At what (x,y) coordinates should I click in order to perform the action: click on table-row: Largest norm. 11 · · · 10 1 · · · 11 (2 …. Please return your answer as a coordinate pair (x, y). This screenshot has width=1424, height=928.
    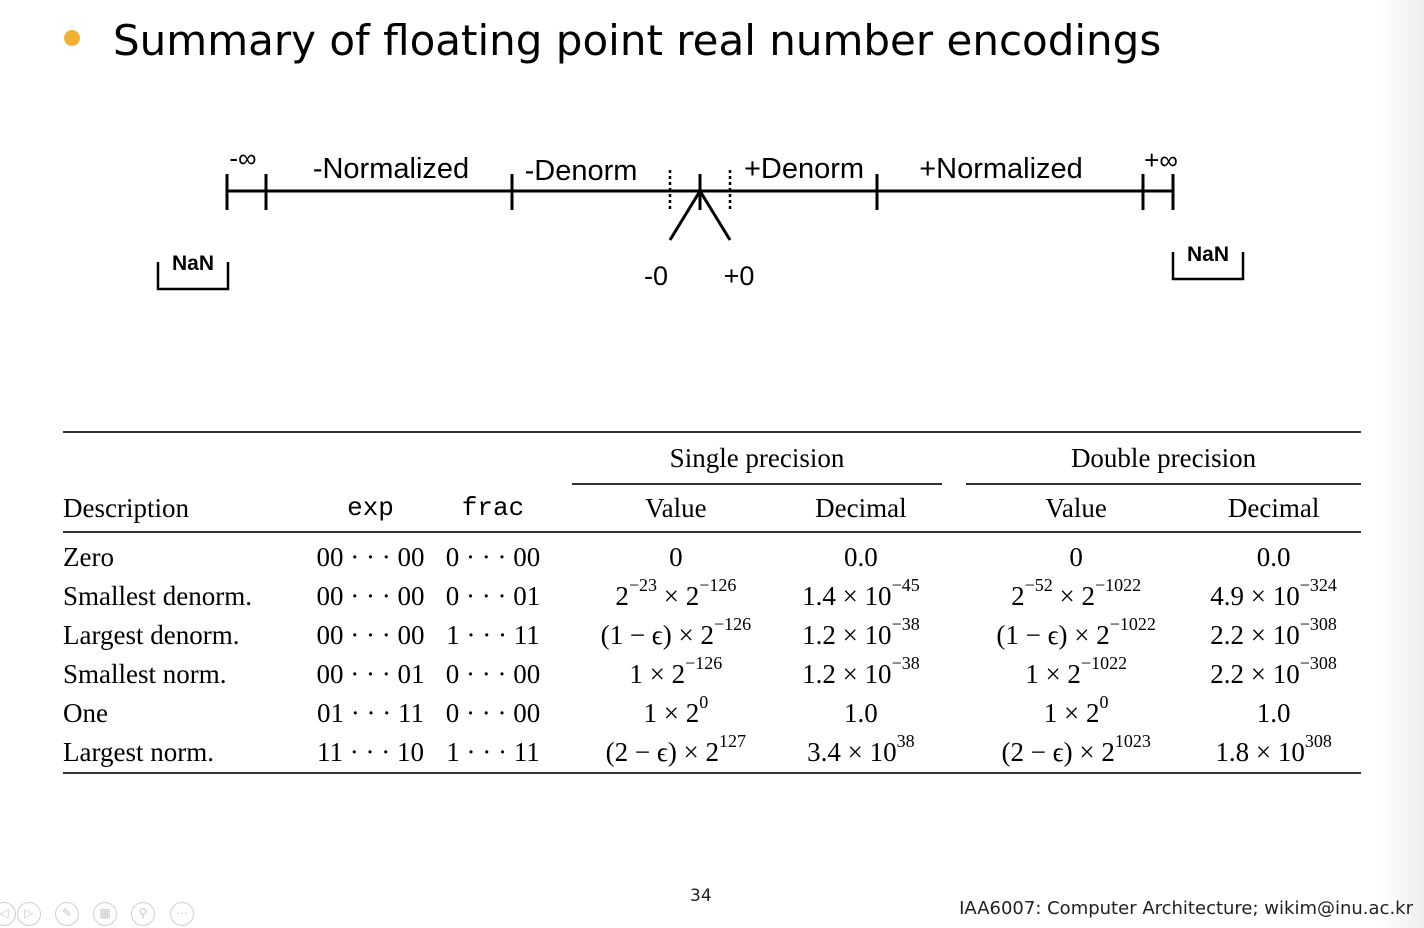
    Looking at the image, I should click on (712, 753).